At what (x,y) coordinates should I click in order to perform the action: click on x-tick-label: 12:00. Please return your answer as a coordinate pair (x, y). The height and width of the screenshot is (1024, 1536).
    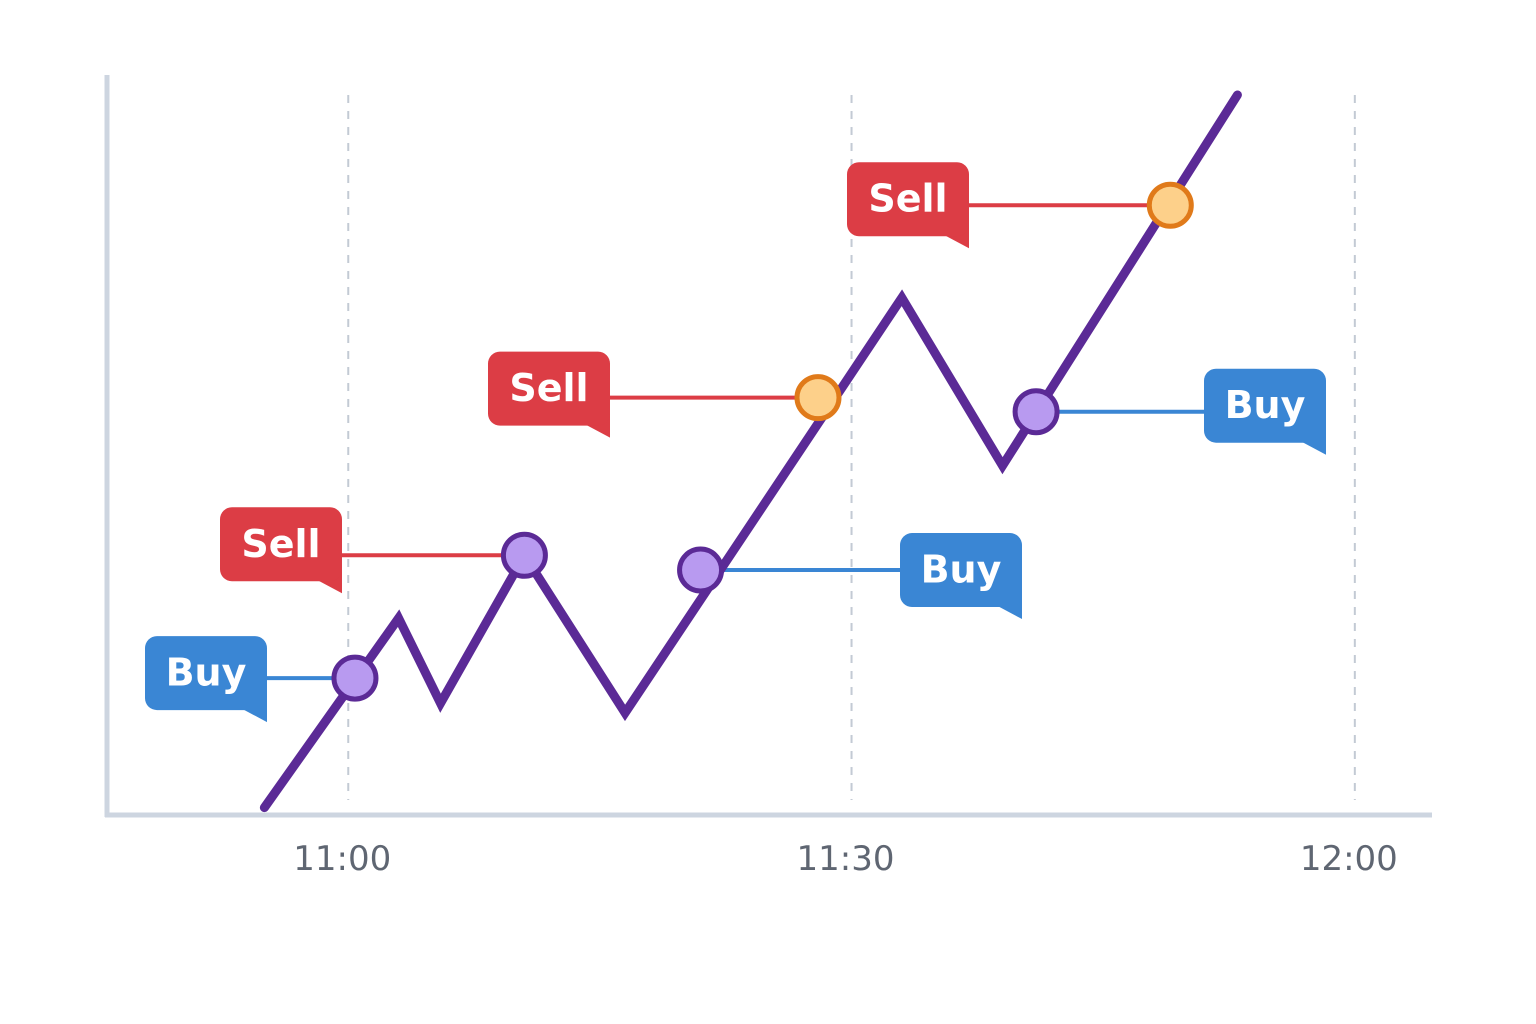
    Looking at the image, I should click on (1349, 859).